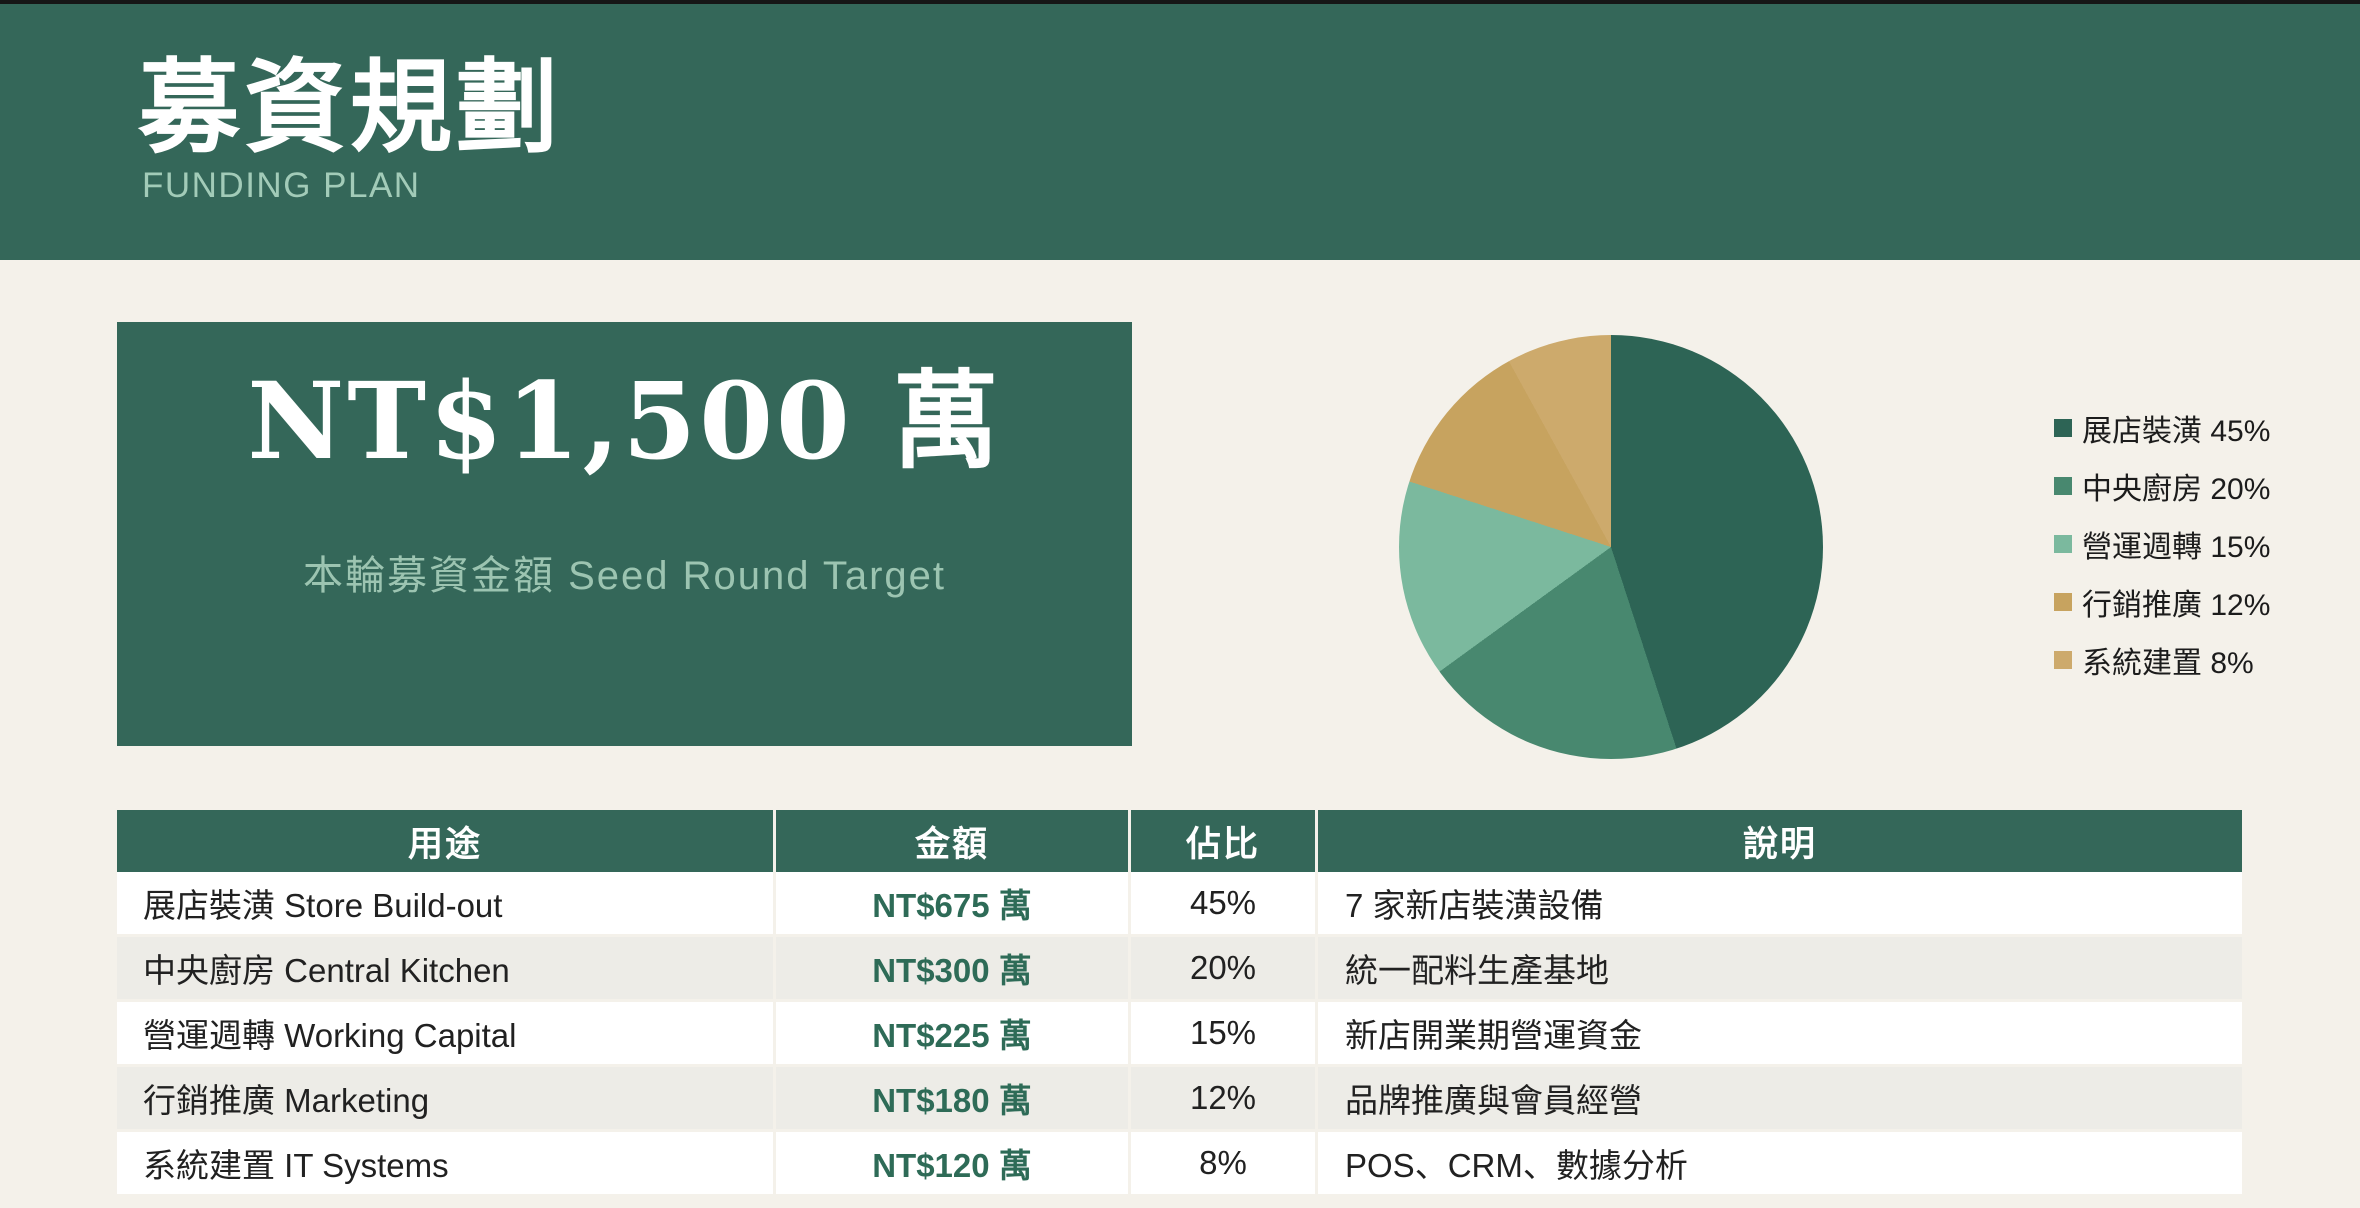 The height and width of the screenshot is (1208, 2360). What do you see at coordinates (1224, 1099) in the screenshot?
I see `cell-pct: 12%` at bounding box center [1224, 1099].